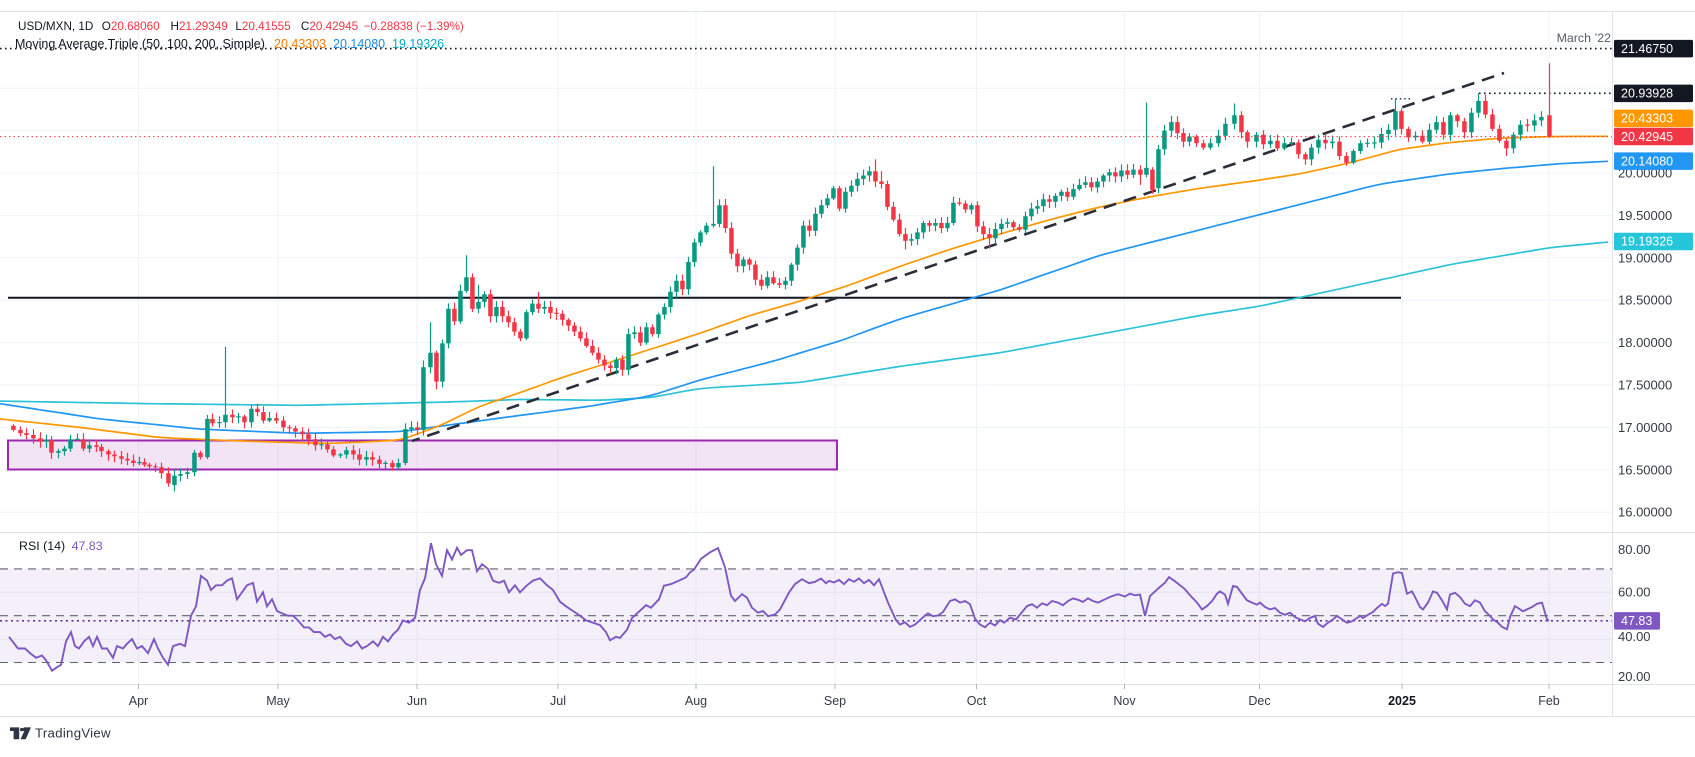 The image size is (1695, 757). Describe the element at coordinates (1645, 300) in the screenshot. I see `svg-text: 18.50000` at that location.